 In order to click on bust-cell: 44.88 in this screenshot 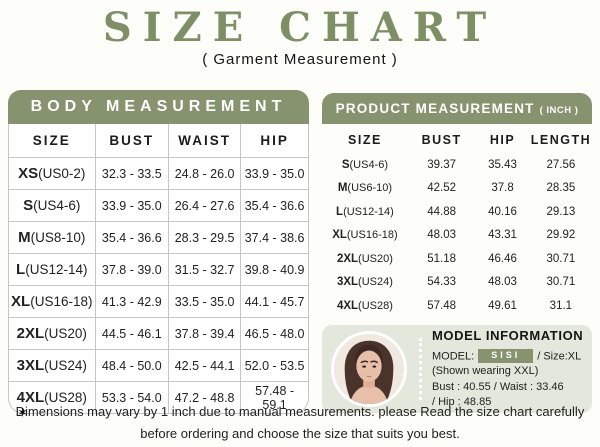, I will do `click(441, 211)`.